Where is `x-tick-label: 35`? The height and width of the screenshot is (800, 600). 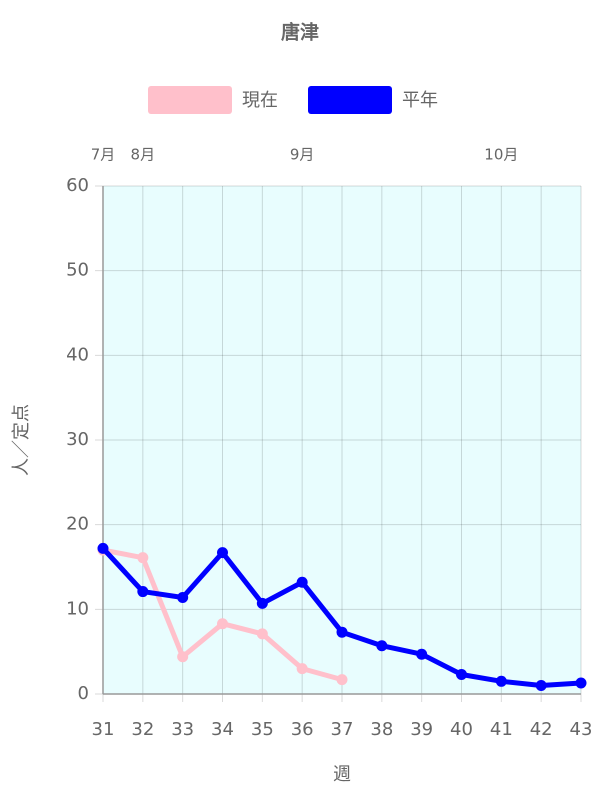 x-tick-label: 35 is located at coordinates (262, 729).